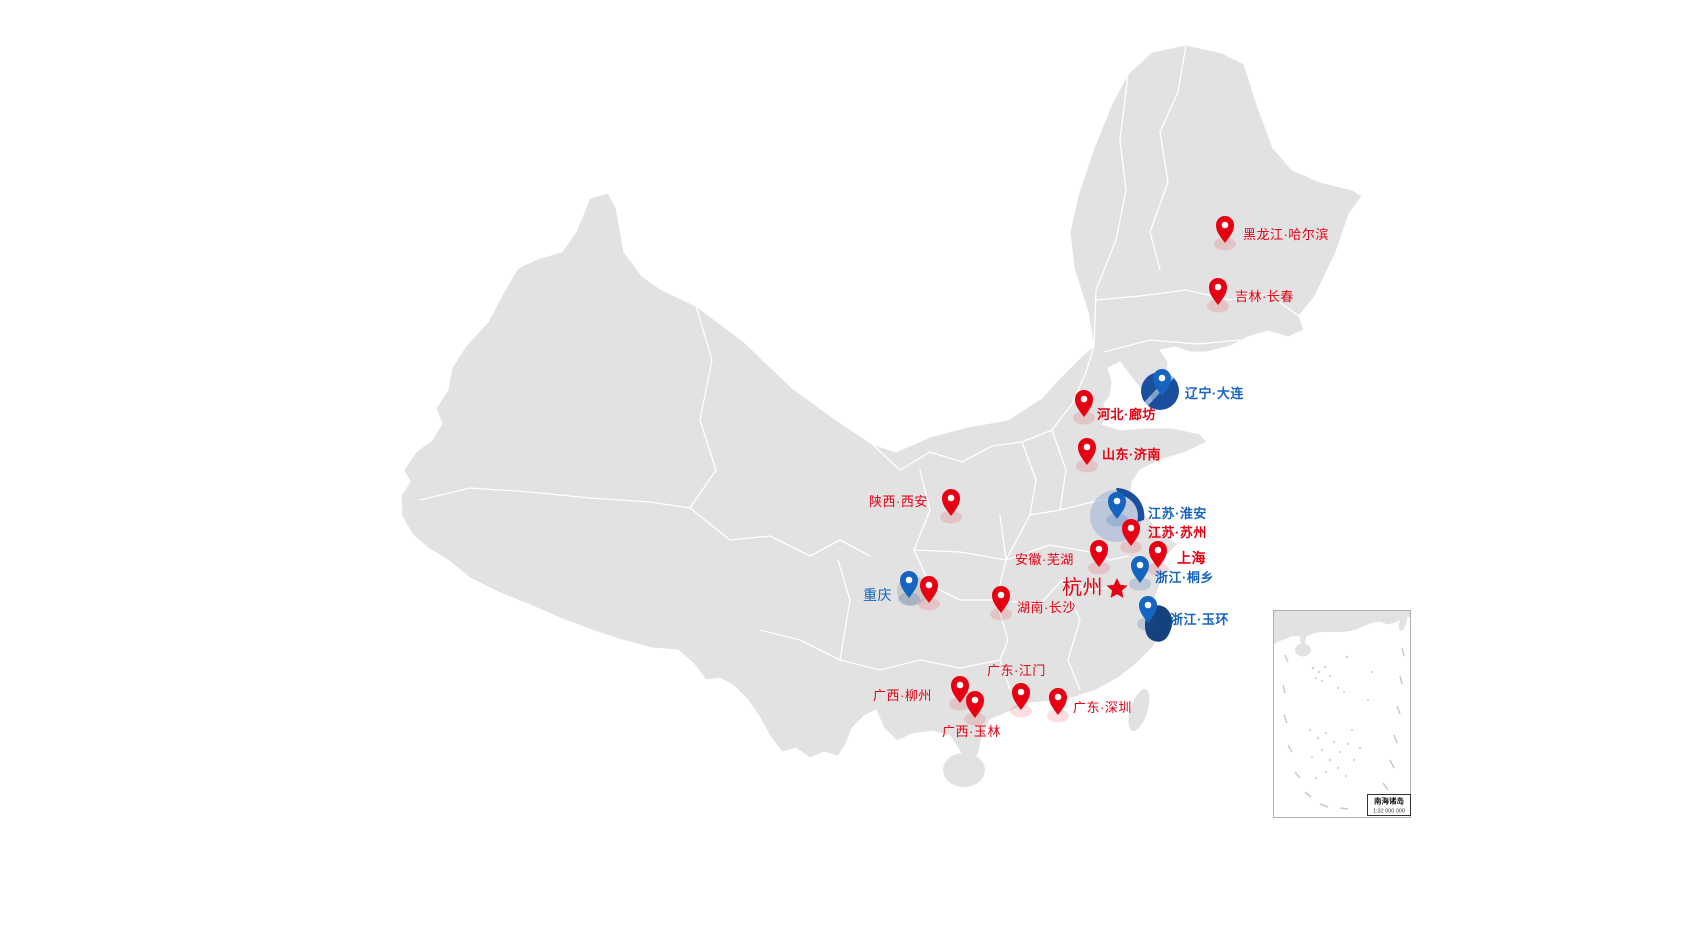 This screenshot has height=933, width=1700. Describe the element at coordinates (1126, 414) in the screenshot. I see `city-label-hebei-langfang: 河北·廊坊` at that location.